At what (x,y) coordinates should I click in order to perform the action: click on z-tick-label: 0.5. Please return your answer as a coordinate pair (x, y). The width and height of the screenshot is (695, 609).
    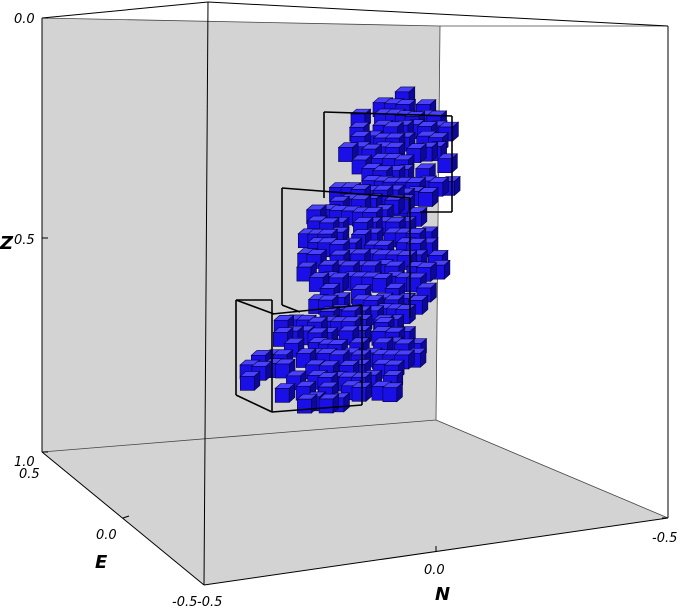
    Looking at the image, I should click on (24, 240).